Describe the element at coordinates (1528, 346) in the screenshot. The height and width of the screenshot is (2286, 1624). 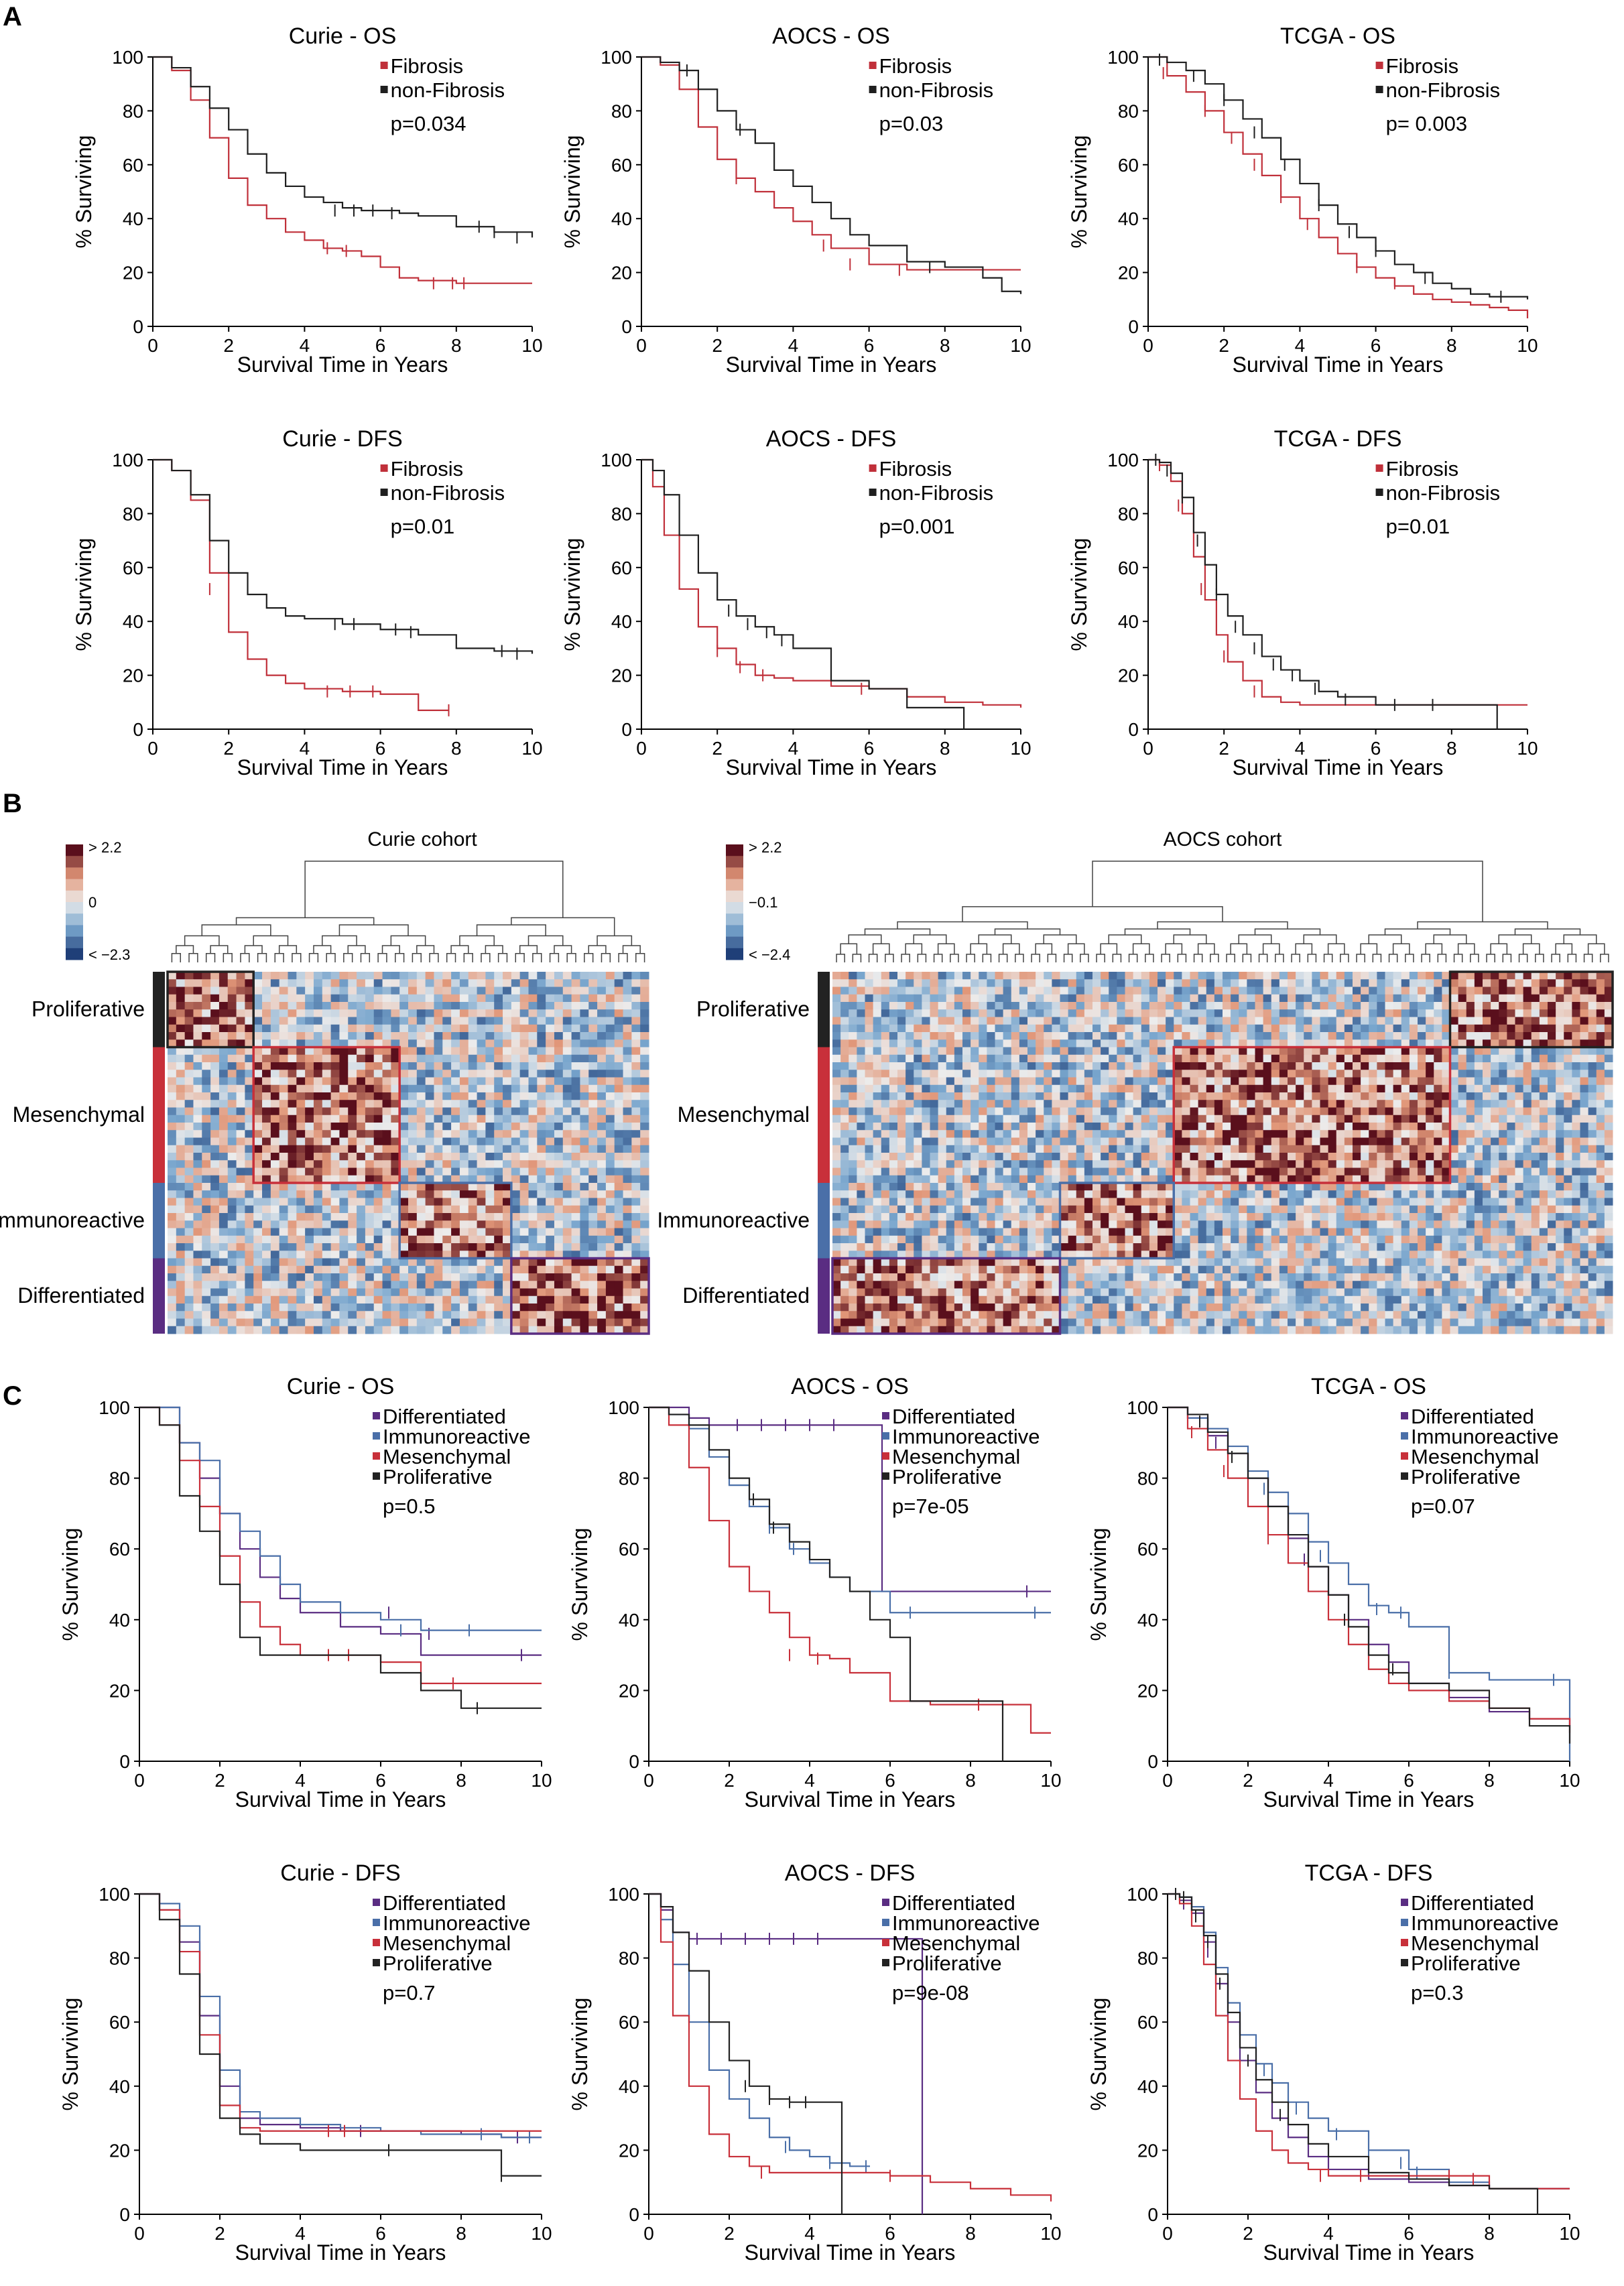
I see `x-tick-label: 10` at that location.